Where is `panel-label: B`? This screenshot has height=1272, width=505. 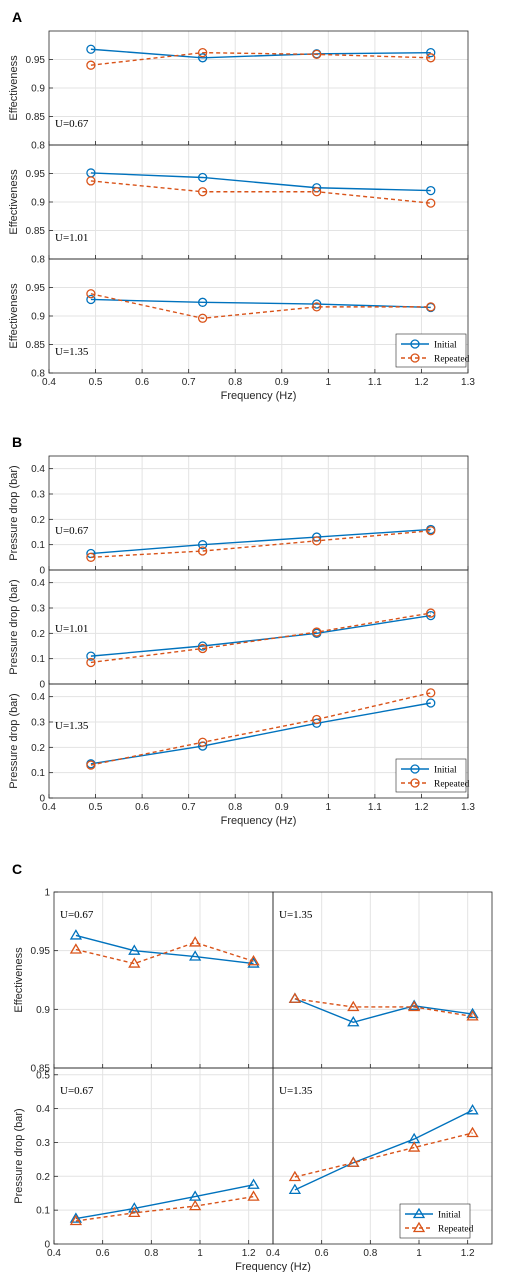 panel-label: B is located at coordinates (17, 442).